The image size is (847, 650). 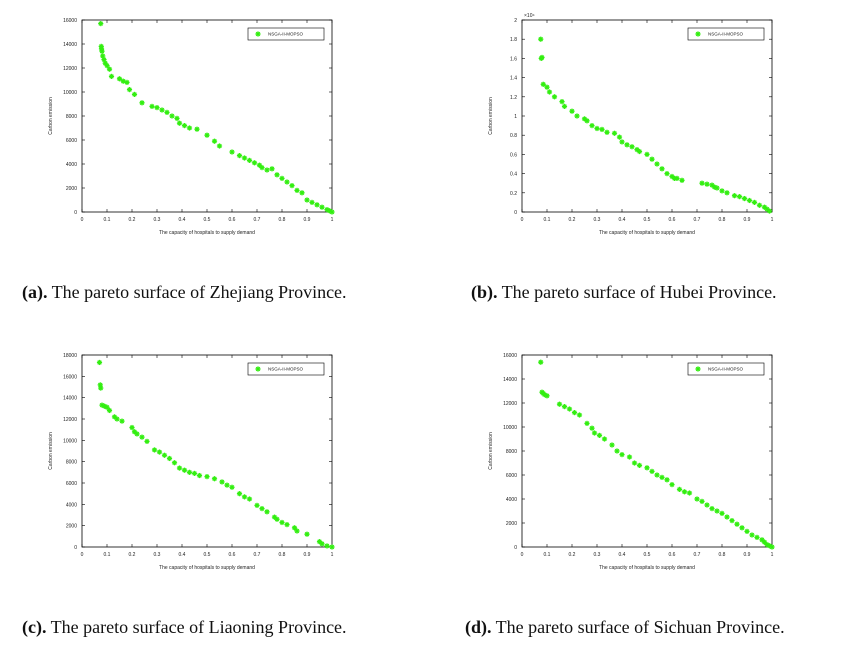 I want to click on legend-marker, so click(x=258, y=369).